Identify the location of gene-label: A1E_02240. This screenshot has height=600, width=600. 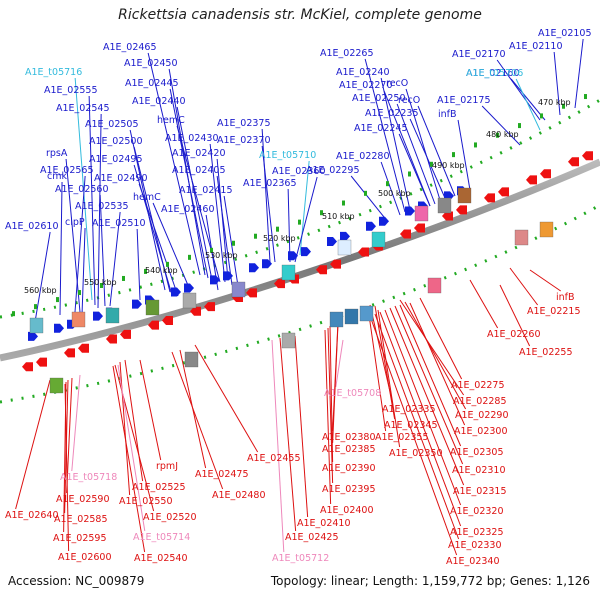
(363, 72).